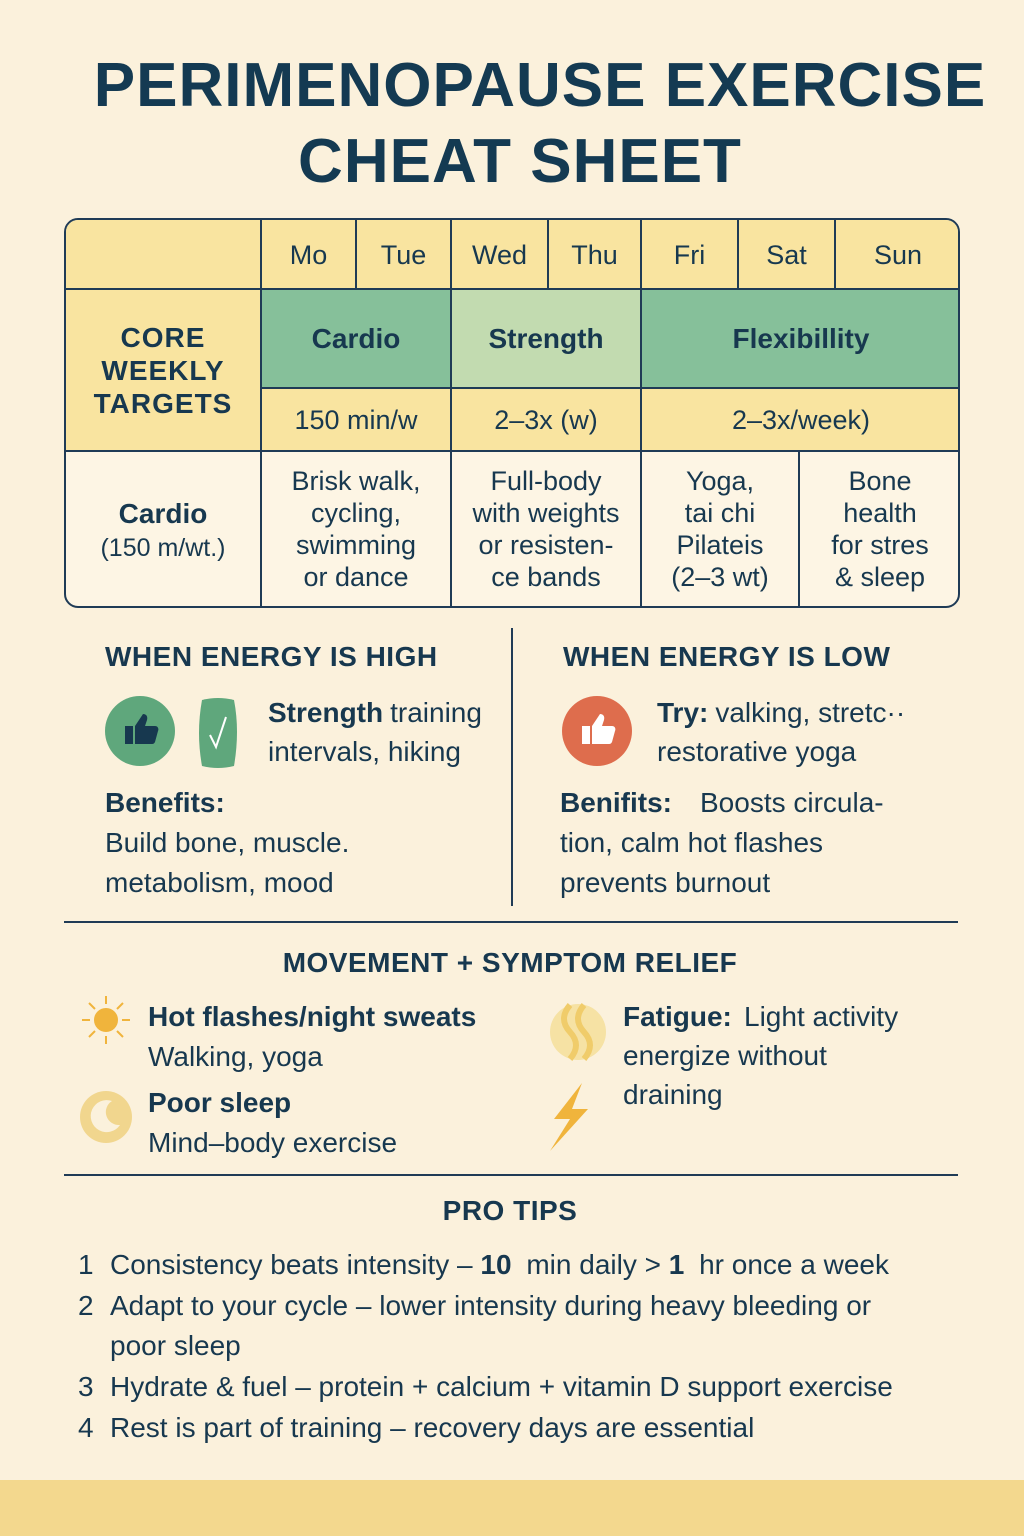 The width and height of the screenshot is (1024, 1536). I want to click on text-part: training, so click(436, 712).